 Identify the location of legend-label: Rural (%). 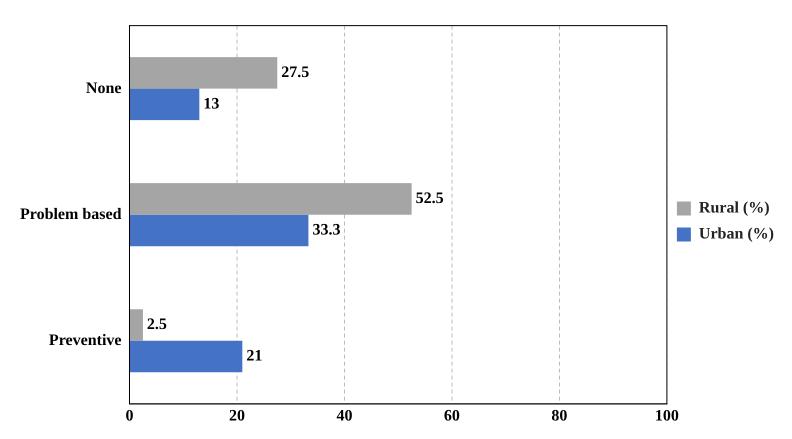
(734, 208).